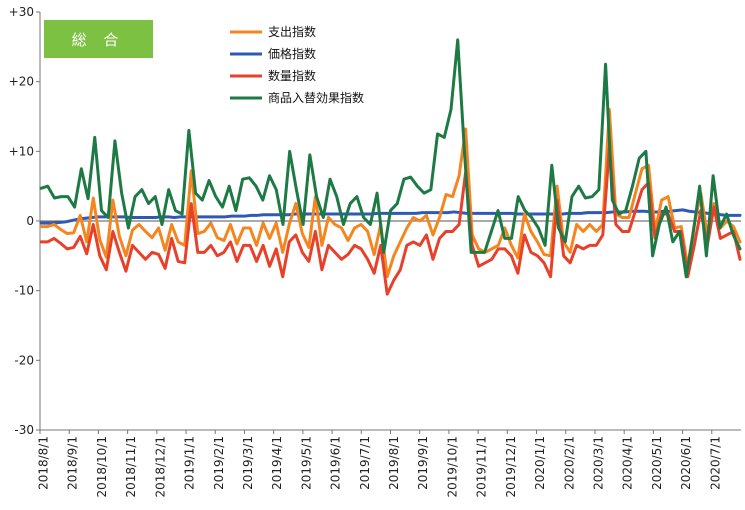  Describe the element at coordinates (73, 463) in the screenshot. I see `x-tick-label: 2018/9/1` at that location.